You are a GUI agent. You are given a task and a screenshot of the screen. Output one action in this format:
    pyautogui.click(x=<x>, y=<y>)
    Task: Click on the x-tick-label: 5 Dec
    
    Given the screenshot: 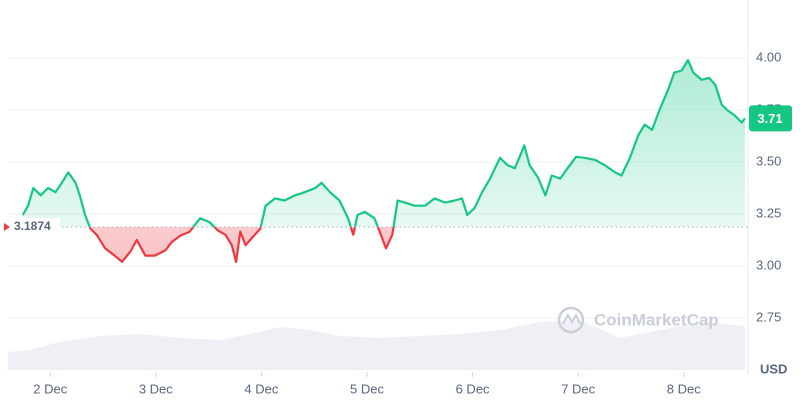 What is the action you would take?
    pyautogui.click(x=367, y=388)
    